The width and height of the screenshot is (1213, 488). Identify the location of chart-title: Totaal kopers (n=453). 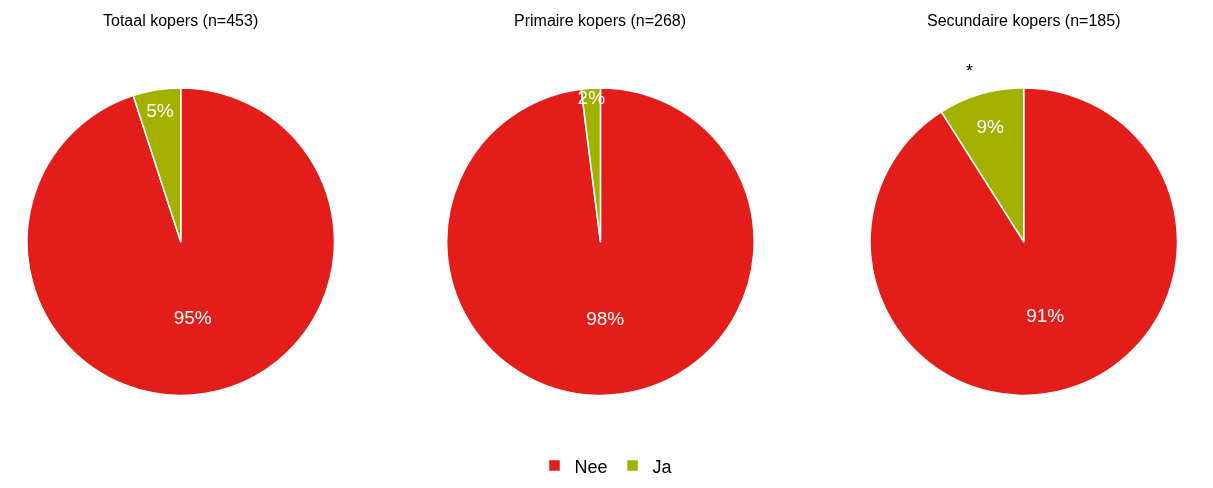
(181, 20).